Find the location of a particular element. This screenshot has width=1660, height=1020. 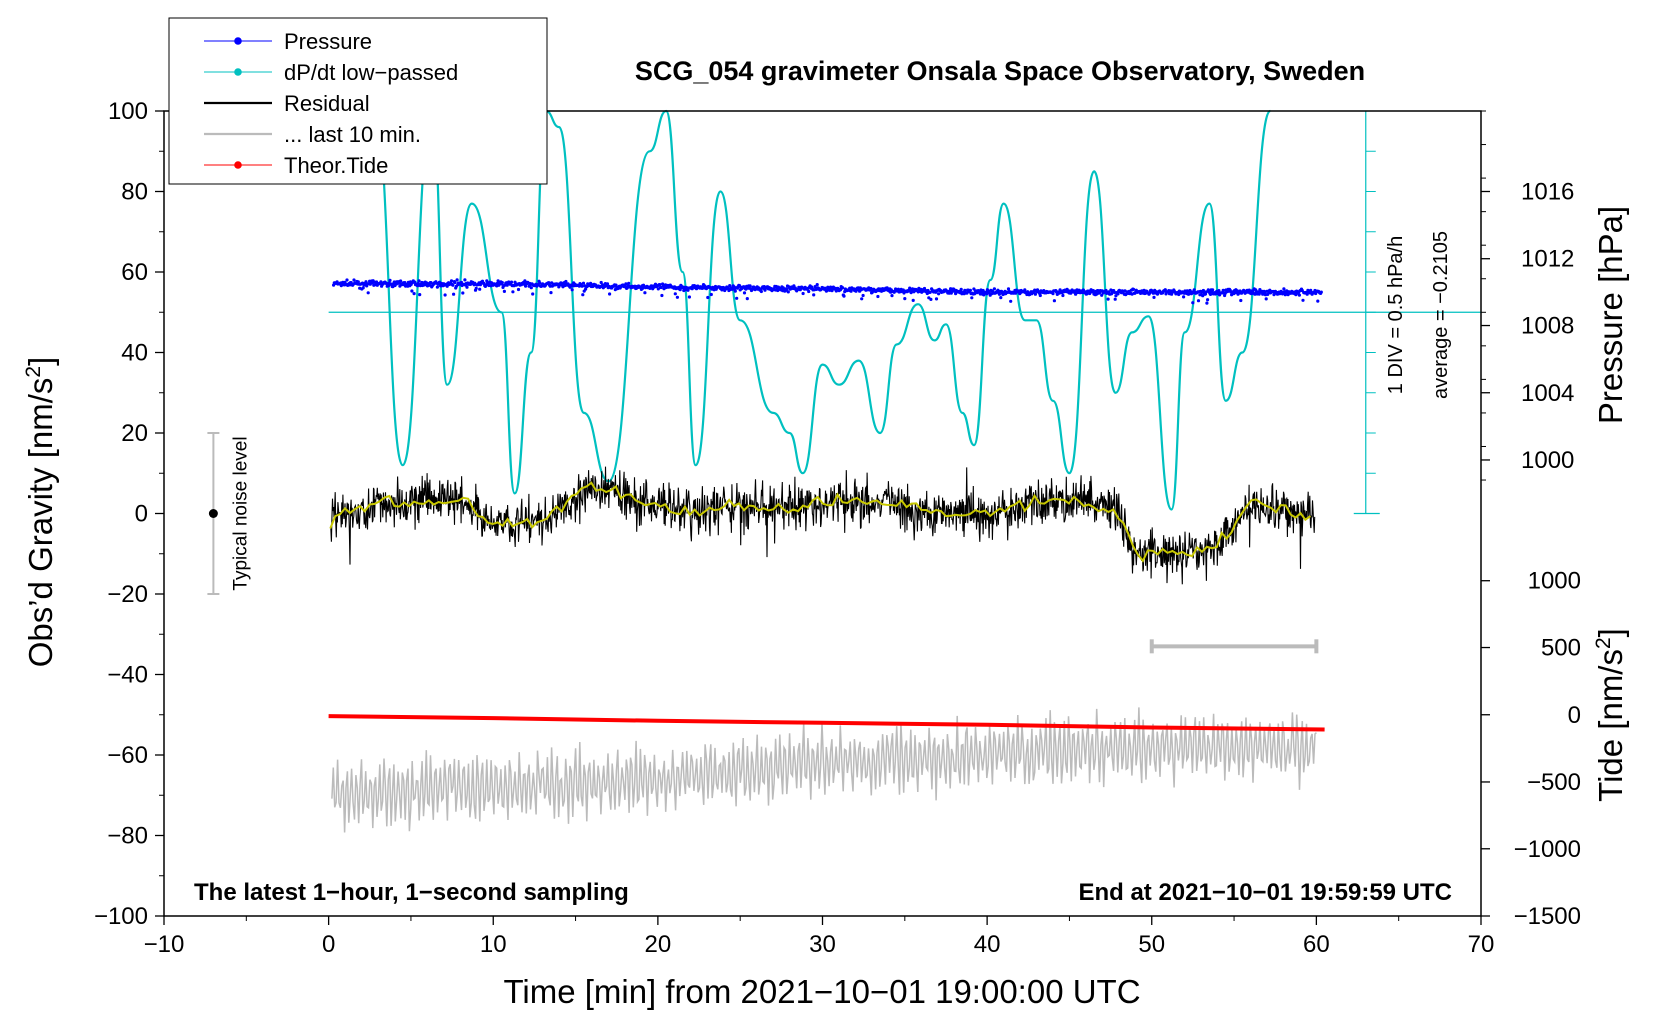

y-tick-label: 80 is located at coordinates (134, 192).